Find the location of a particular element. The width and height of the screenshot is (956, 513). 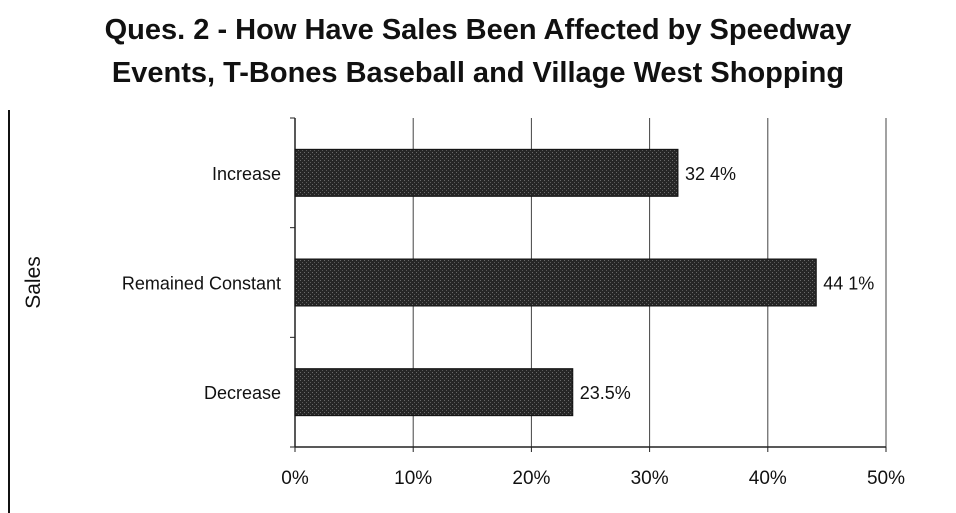

x-tick-label: 40% is located at coordinates (768, 478).